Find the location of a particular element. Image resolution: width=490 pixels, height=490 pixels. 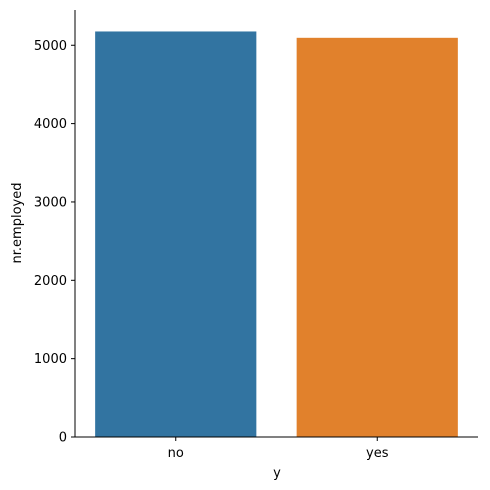

y-tick-label: 2000 is located at coordinates (50, 281).